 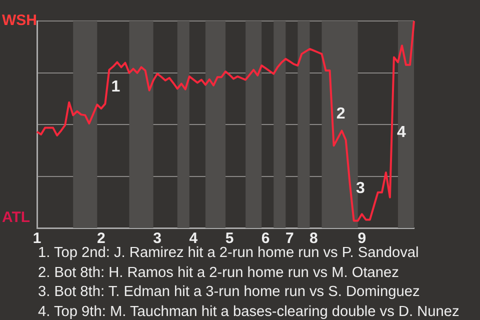 What do you see at coordinates (401, 133) in the screenshot?
I see `annotation: 4` at bounding box center [401, 133].